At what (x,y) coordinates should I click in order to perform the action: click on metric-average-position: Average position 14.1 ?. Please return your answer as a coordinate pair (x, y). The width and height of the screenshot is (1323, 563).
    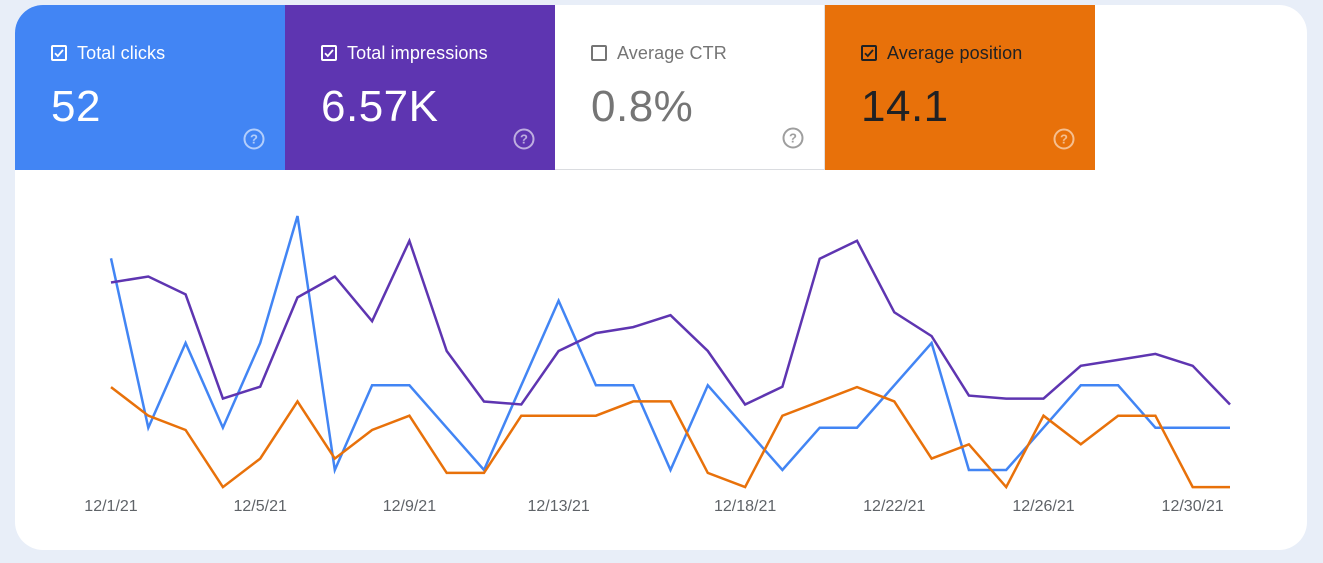
    Looking at the image, I should click on (960, 87).